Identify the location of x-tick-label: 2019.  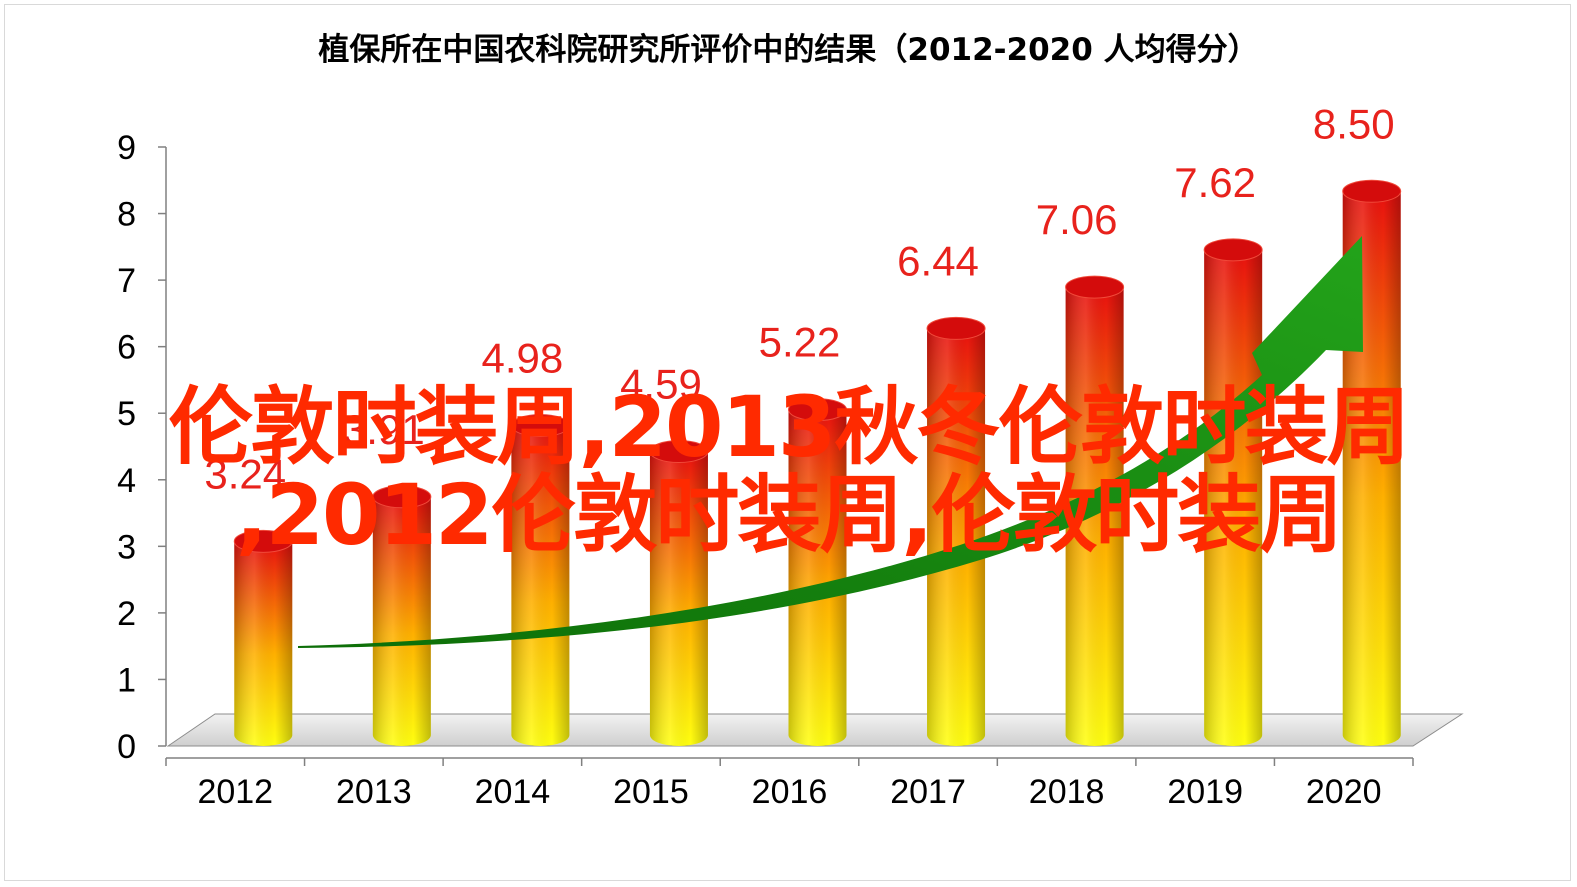
(1205, 792).